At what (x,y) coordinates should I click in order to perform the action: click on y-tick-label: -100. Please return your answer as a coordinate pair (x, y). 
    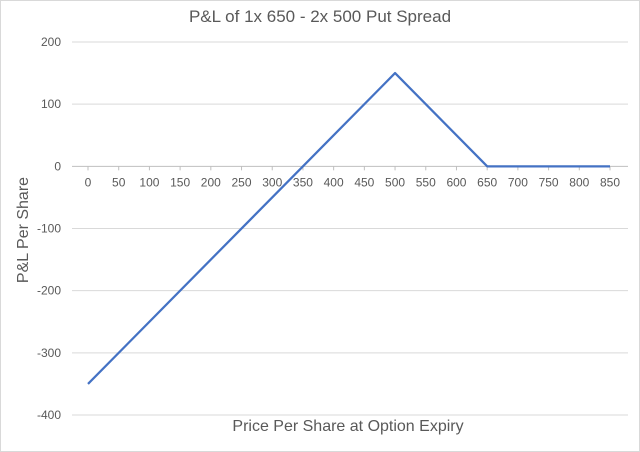
    Looking at the image, I should click on (49, 229).